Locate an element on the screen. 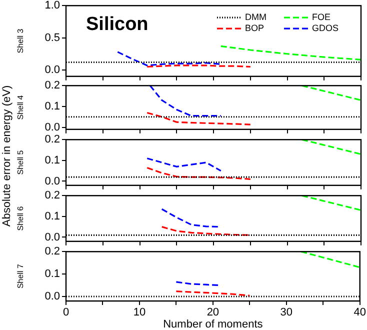 The image size is (367, 330). legend-label: DMM is located at coordinates (255, 17).